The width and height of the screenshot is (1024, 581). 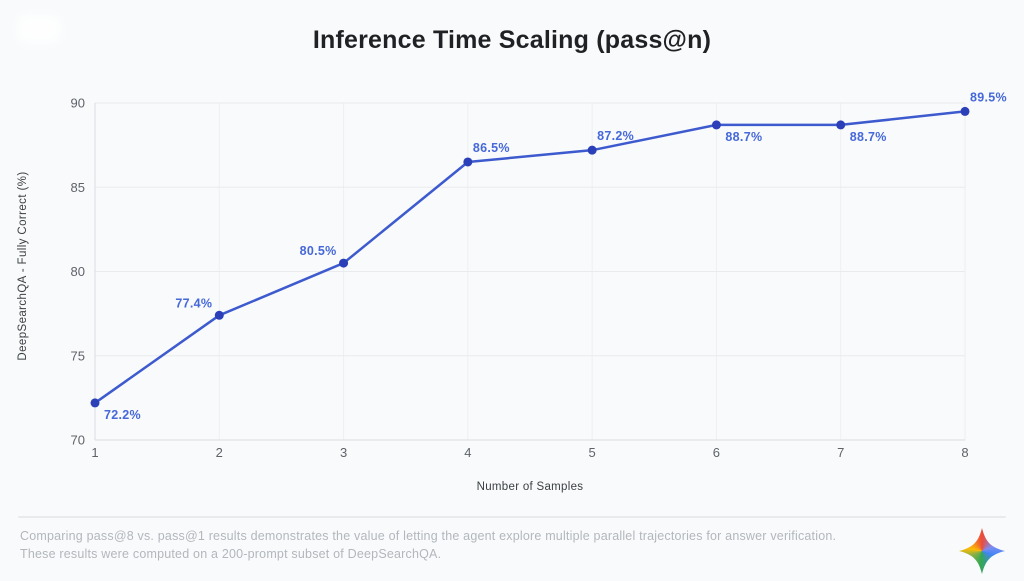 What do you see at coordinates (318, 251) in the screenshot?
I see `data-point-label: 80.5%` at bounding box center [318, 251].